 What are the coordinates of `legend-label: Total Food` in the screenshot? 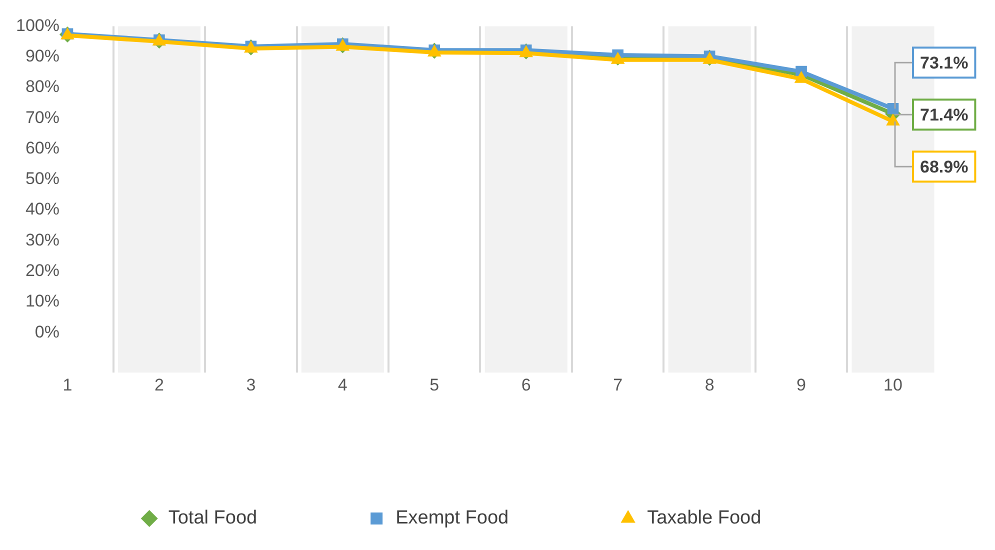 It's located at (213, 518).